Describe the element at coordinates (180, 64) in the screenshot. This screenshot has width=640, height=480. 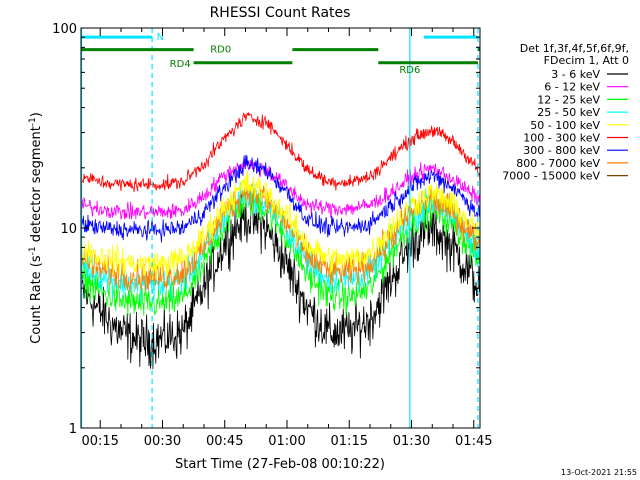
I see `bar-label-rd4: RD4` at that location.